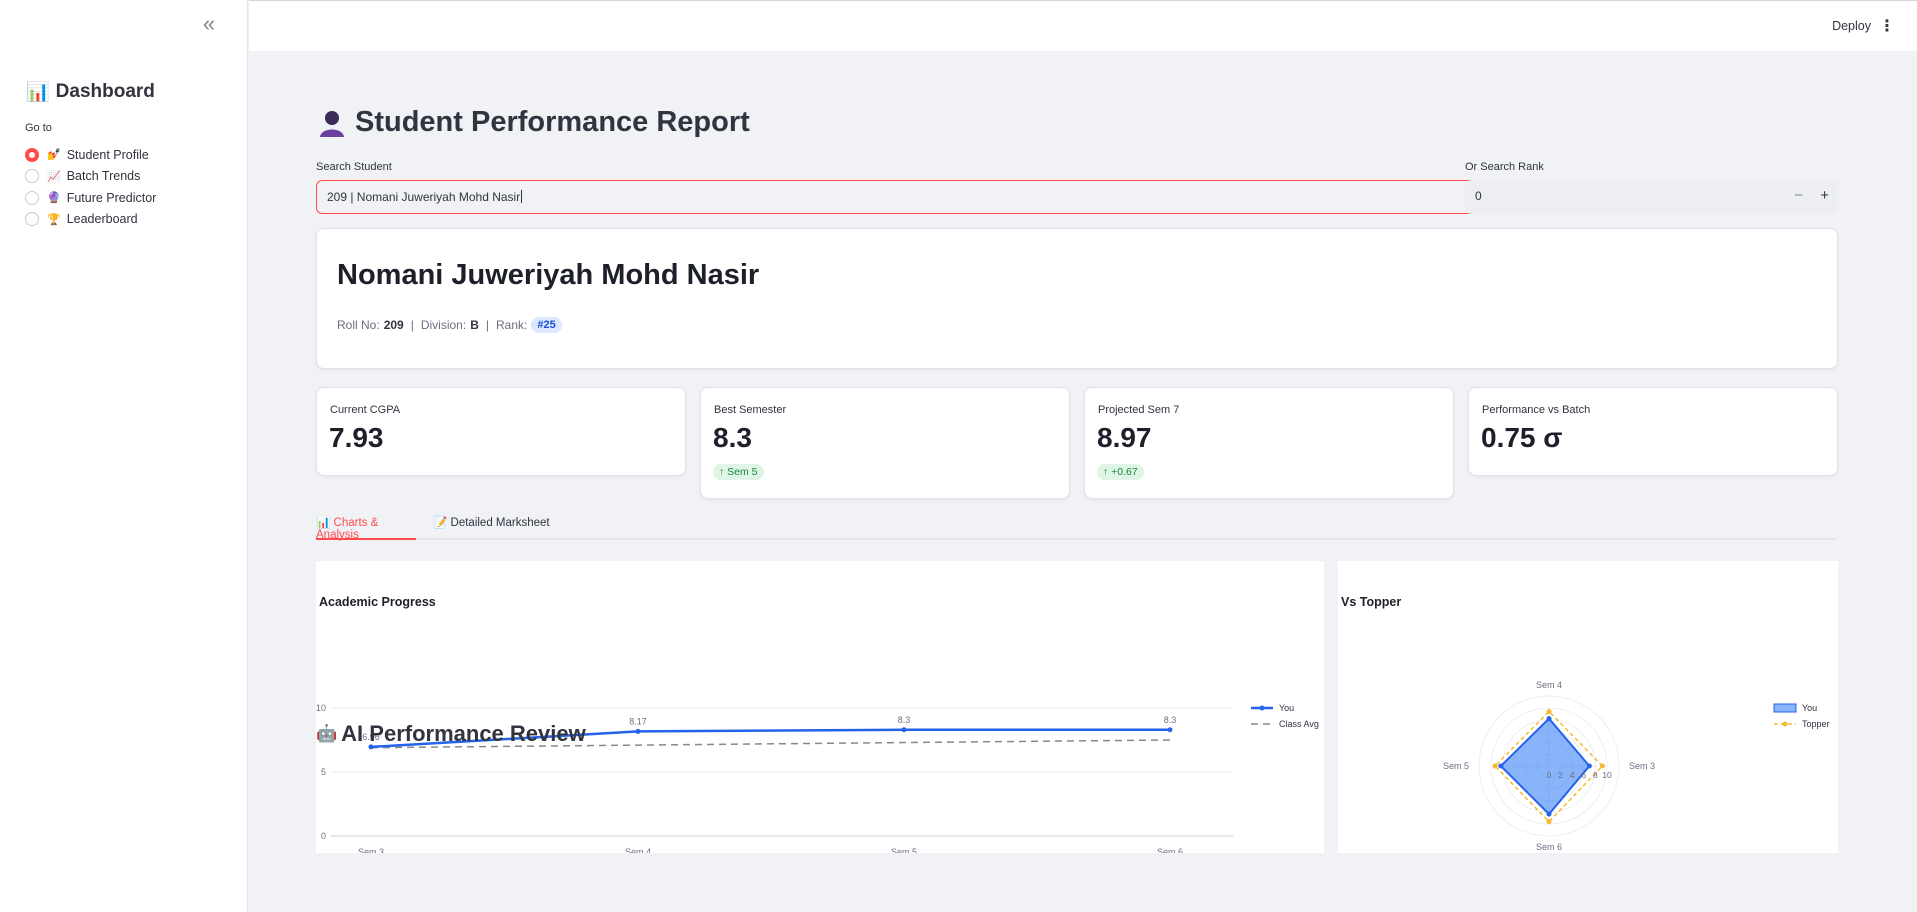 This screenshot has width=1917, height=912. I want to click on division-value: B, so click(474, 325).